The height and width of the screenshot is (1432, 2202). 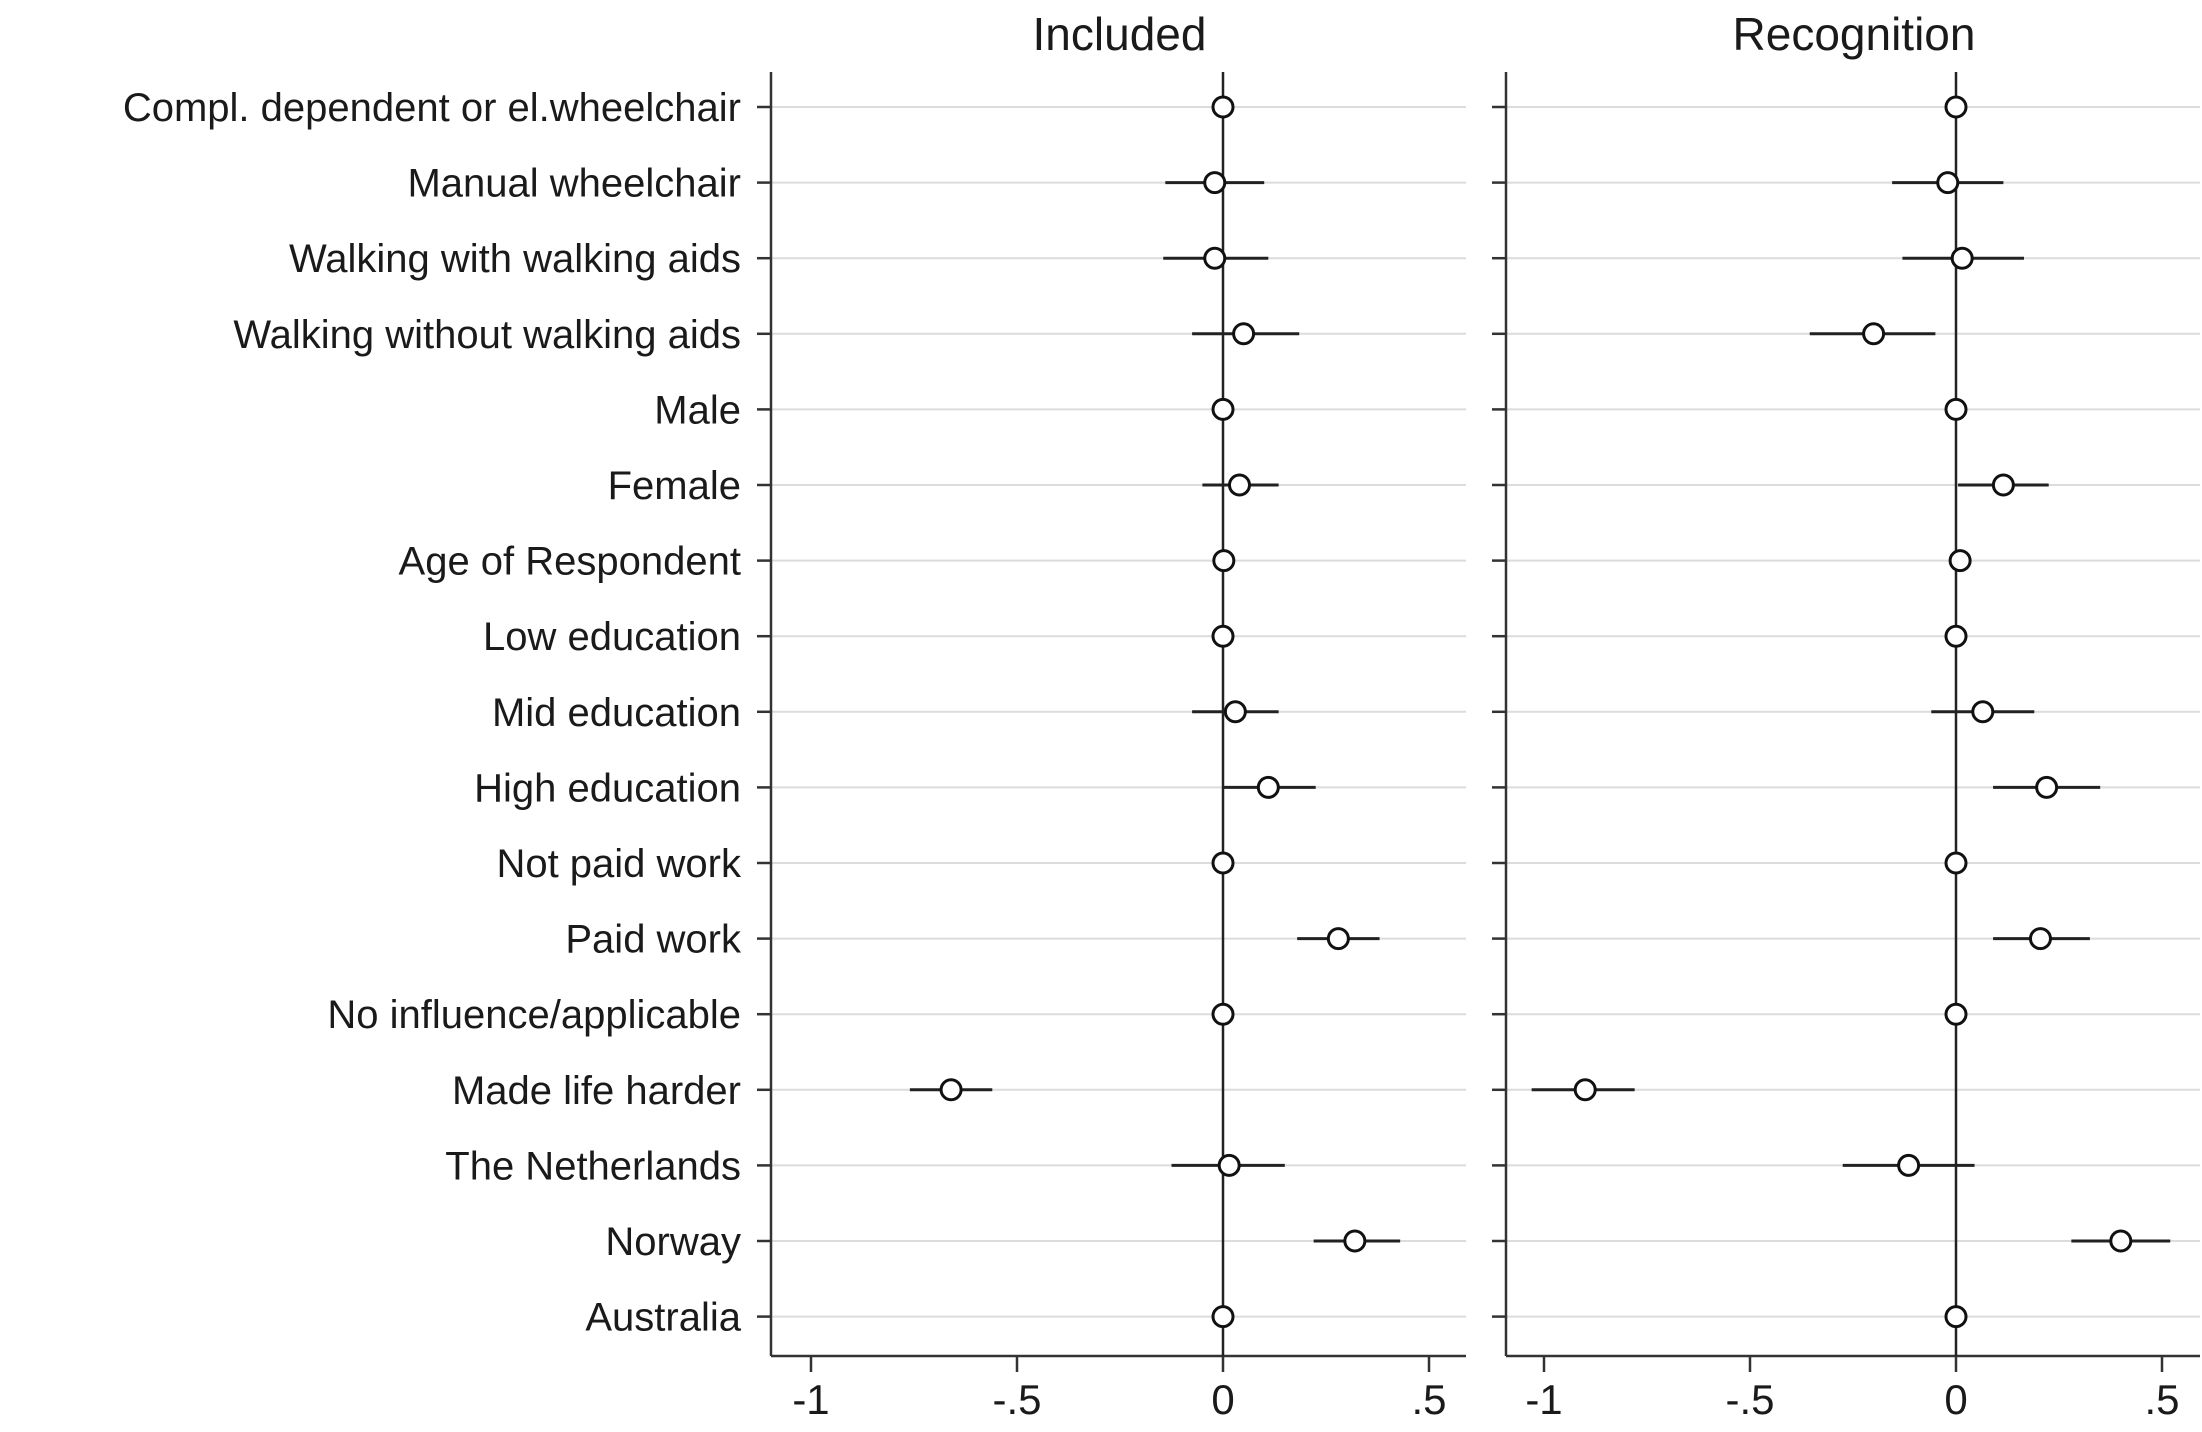 What do you see at coordinates (619, 864) in the screenshot?
I see `y-axis-label: Not paid work` at bounding box center [619, 864].